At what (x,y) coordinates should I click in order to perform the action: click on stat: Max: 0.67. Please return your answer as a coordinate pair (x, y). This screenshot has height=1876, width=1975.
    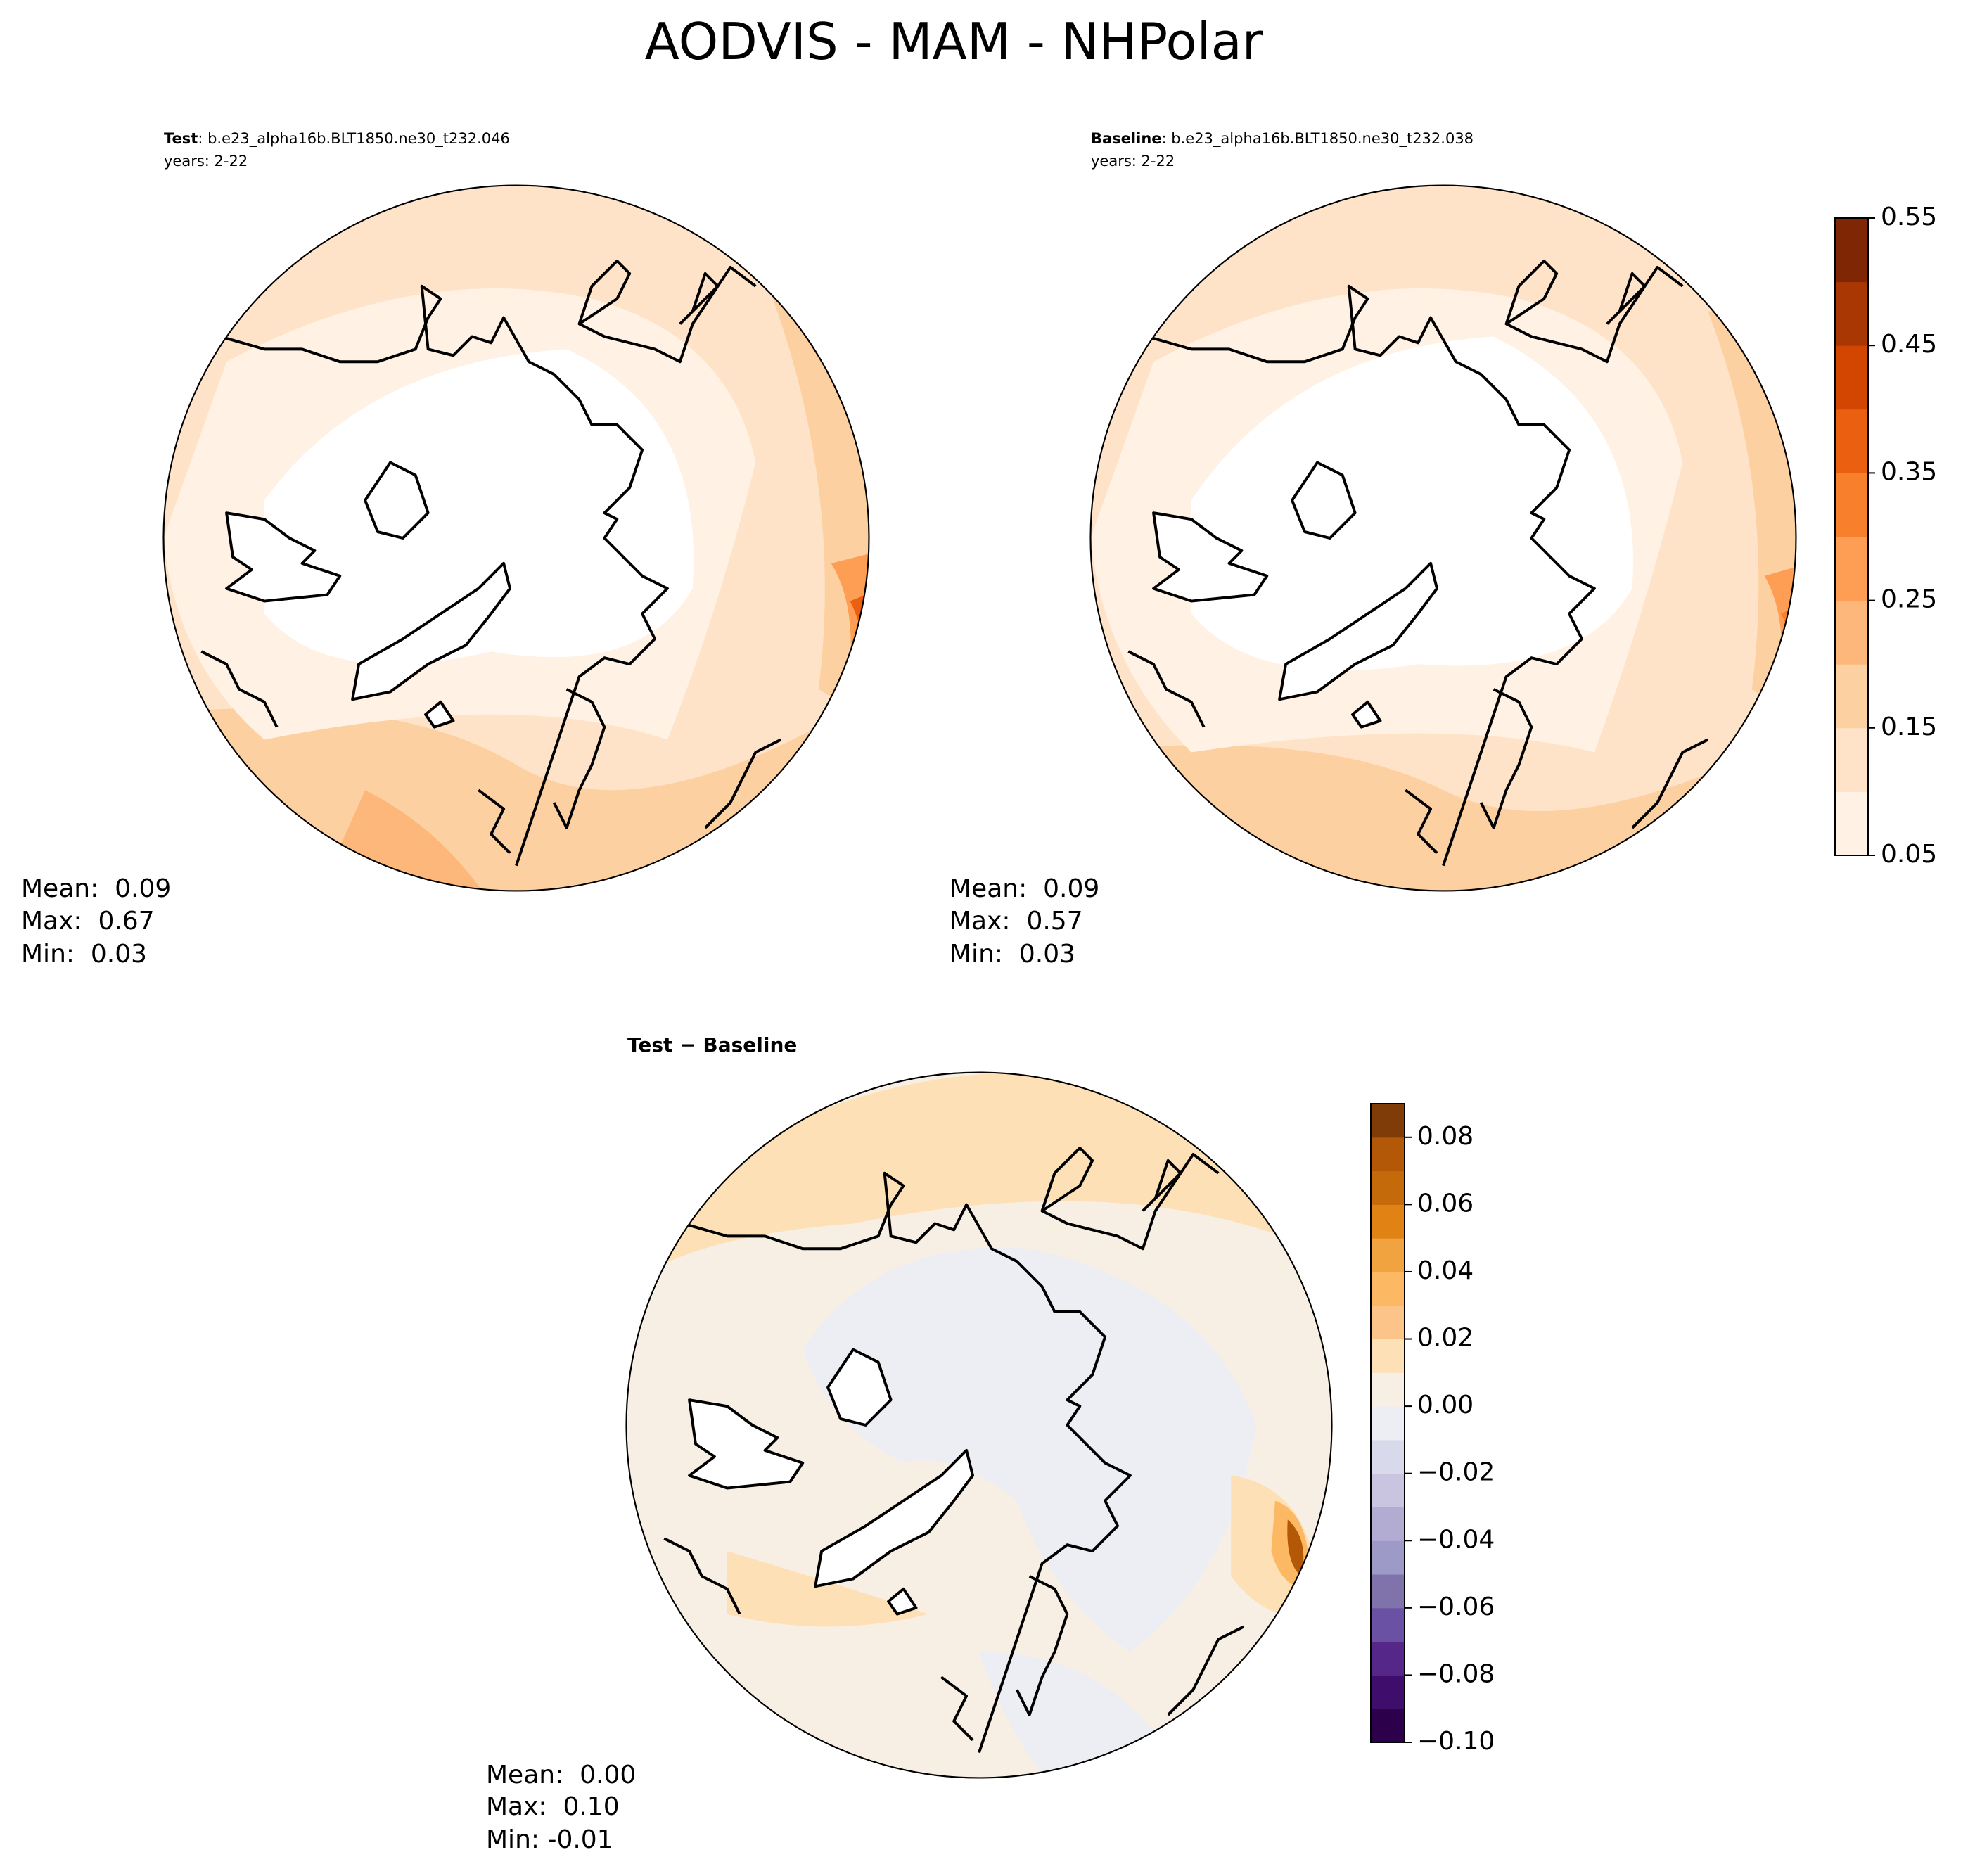
    Looking at the image, I should click on (88, 921).